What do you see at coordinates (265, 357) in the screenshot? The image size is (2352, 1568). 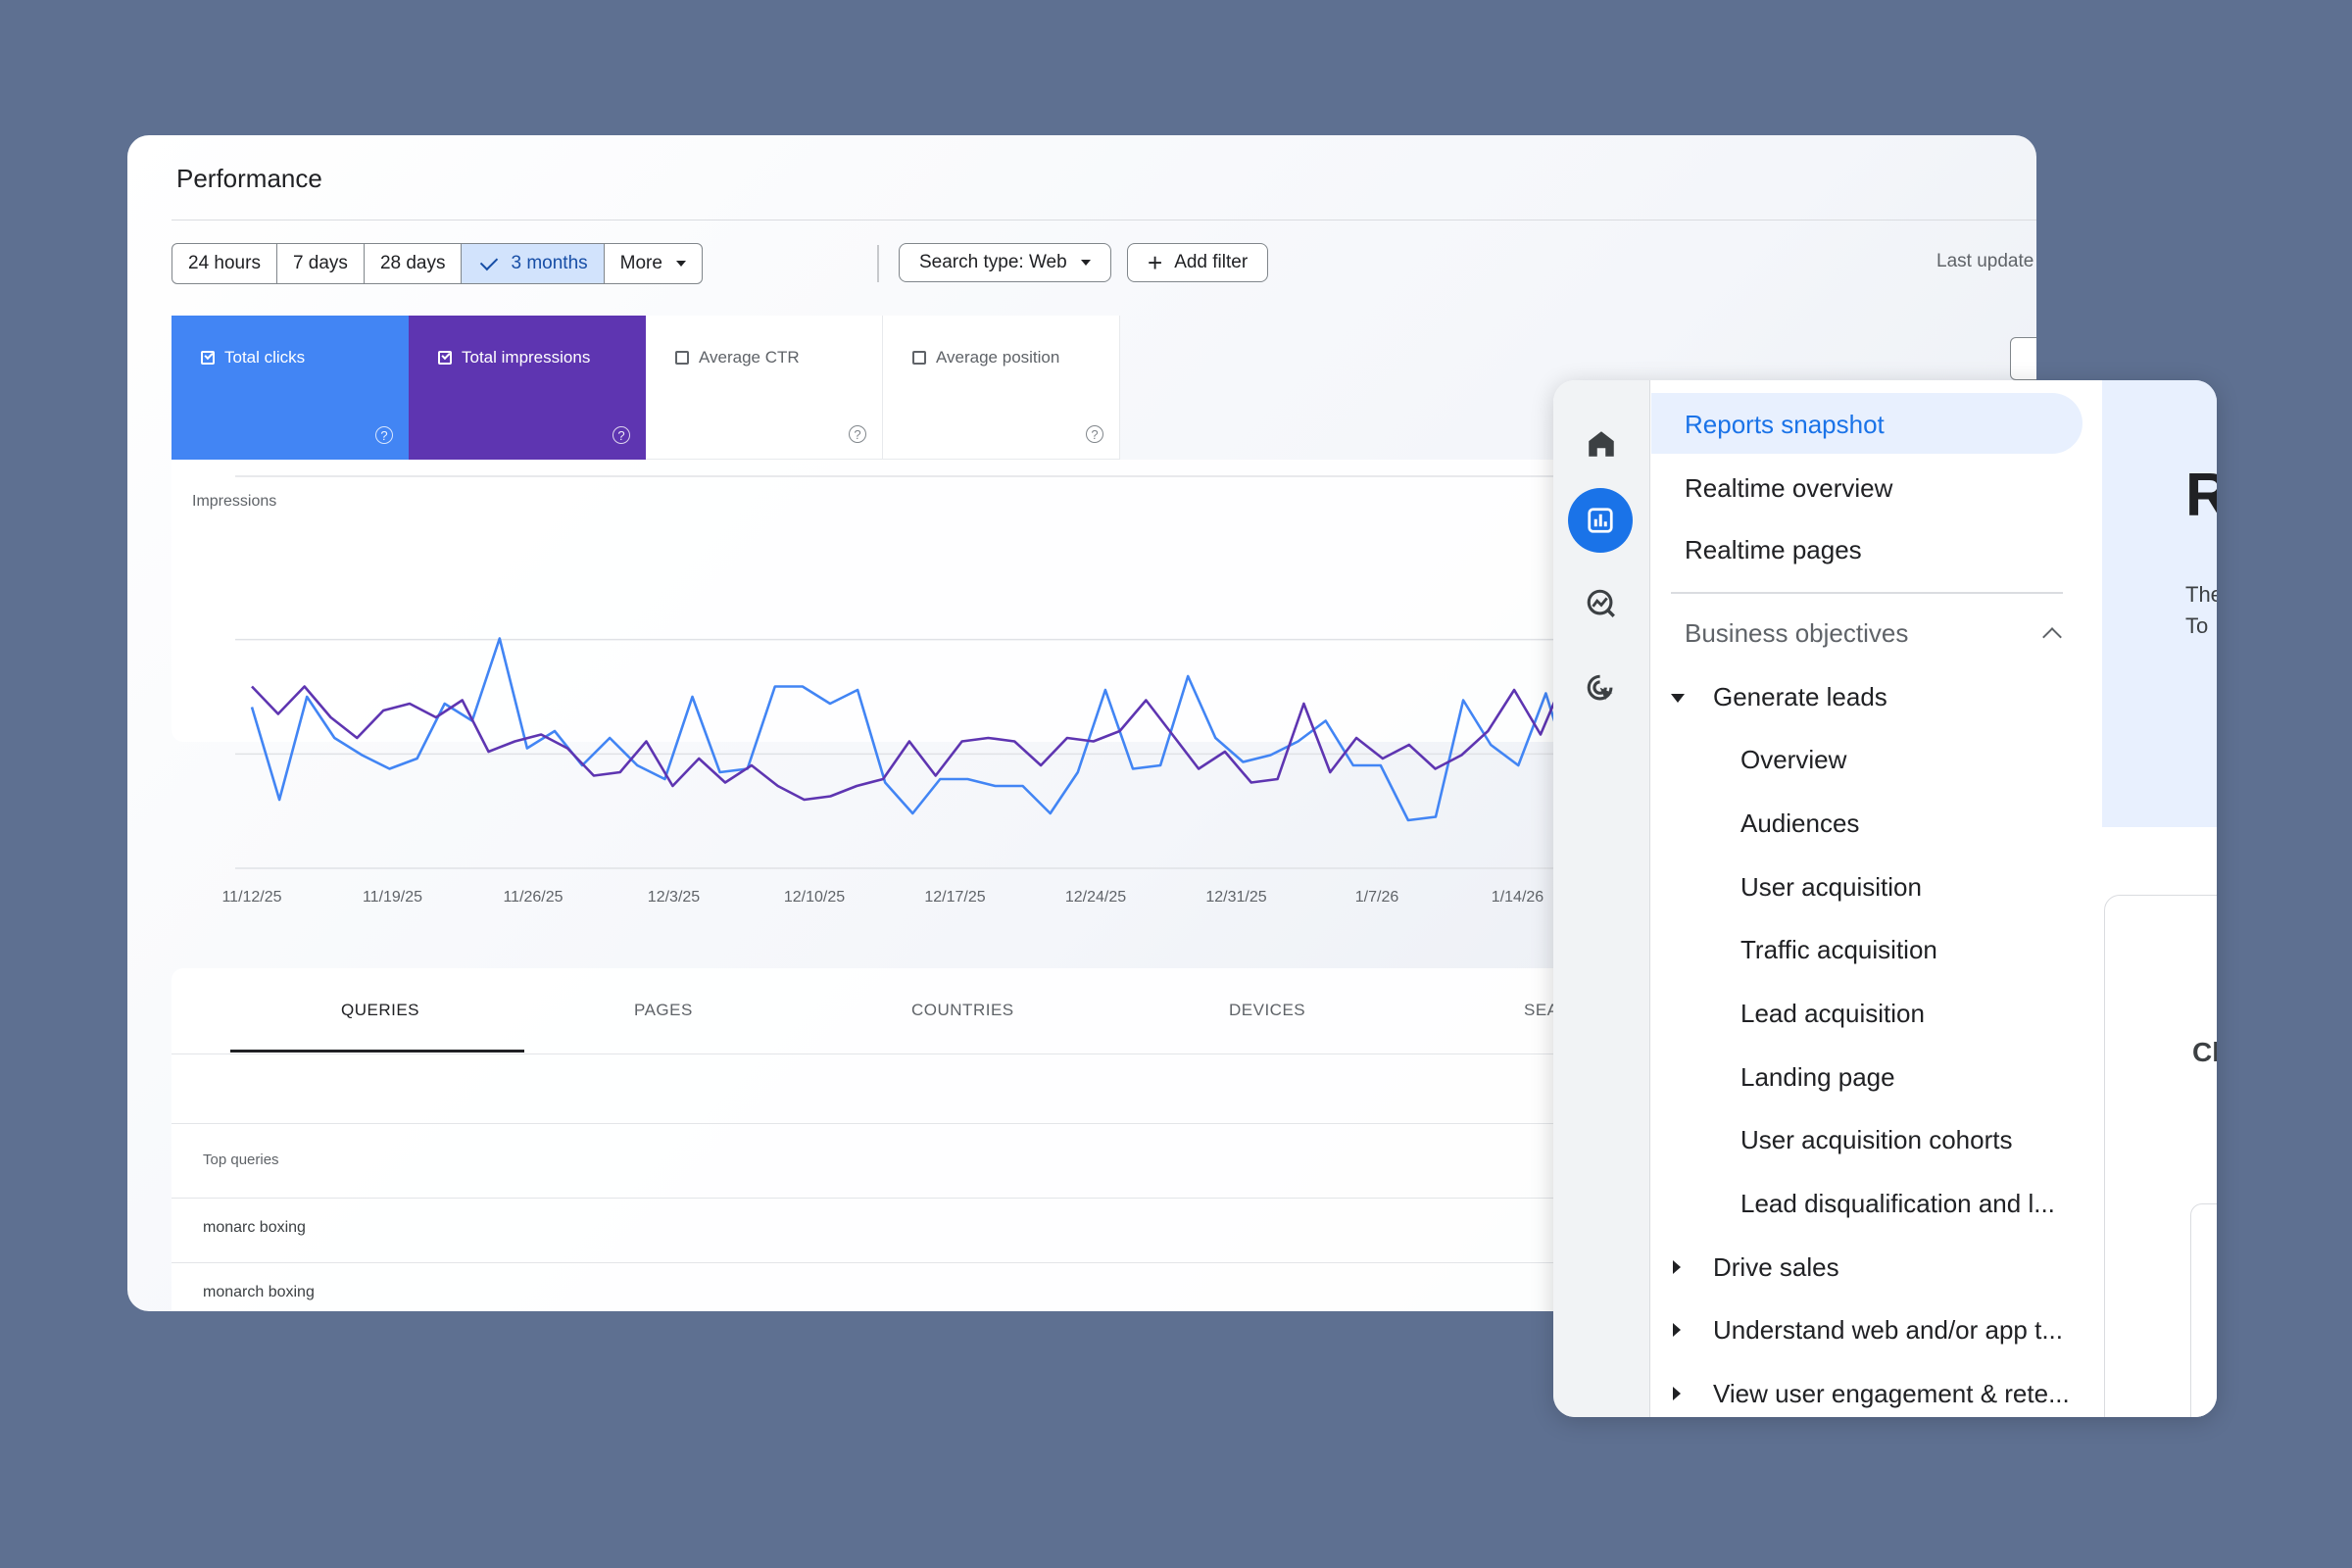 I see `metric-label: Total clicks` at bounding box center [265, 357].